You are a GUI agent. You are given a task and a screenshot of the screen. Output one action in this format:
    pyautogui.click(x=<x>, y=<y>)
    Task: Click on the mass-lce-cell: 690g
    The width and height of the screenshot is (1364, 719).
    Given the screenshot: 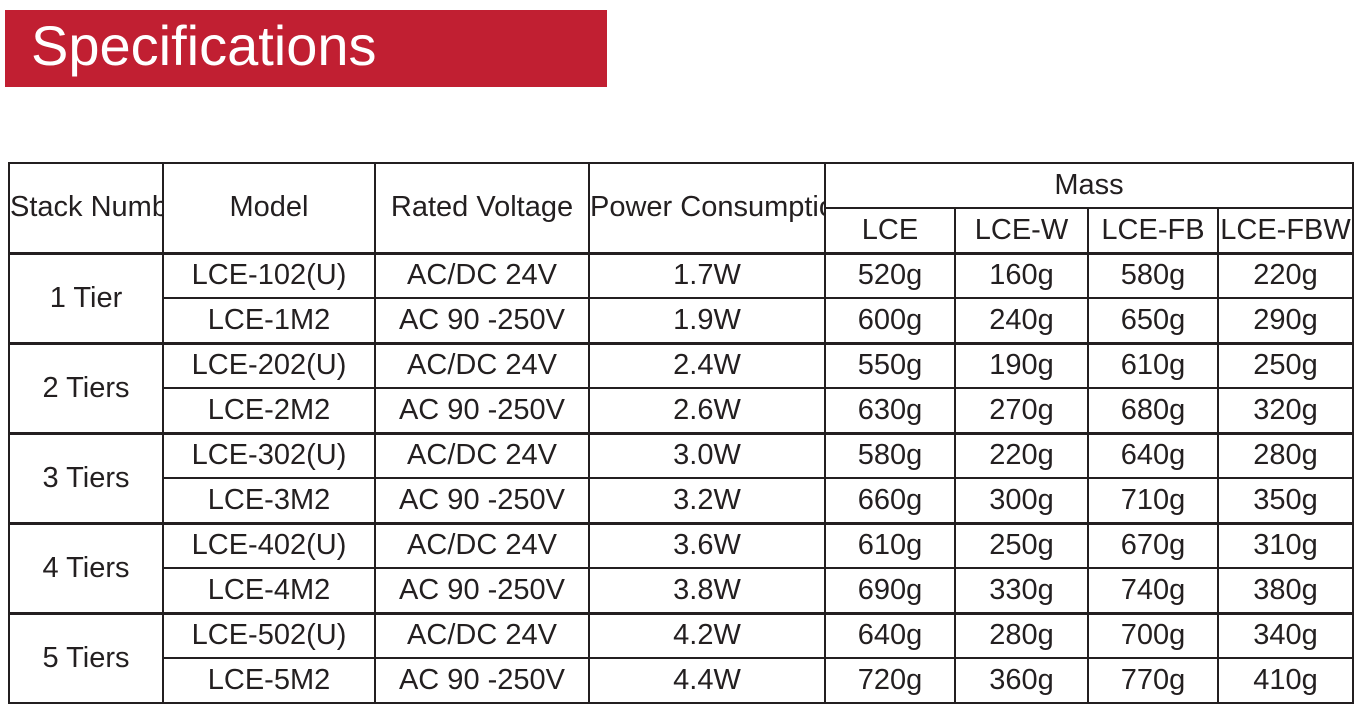 What is the action you would take?
    pyautogui.click(x=890, y=590)
    